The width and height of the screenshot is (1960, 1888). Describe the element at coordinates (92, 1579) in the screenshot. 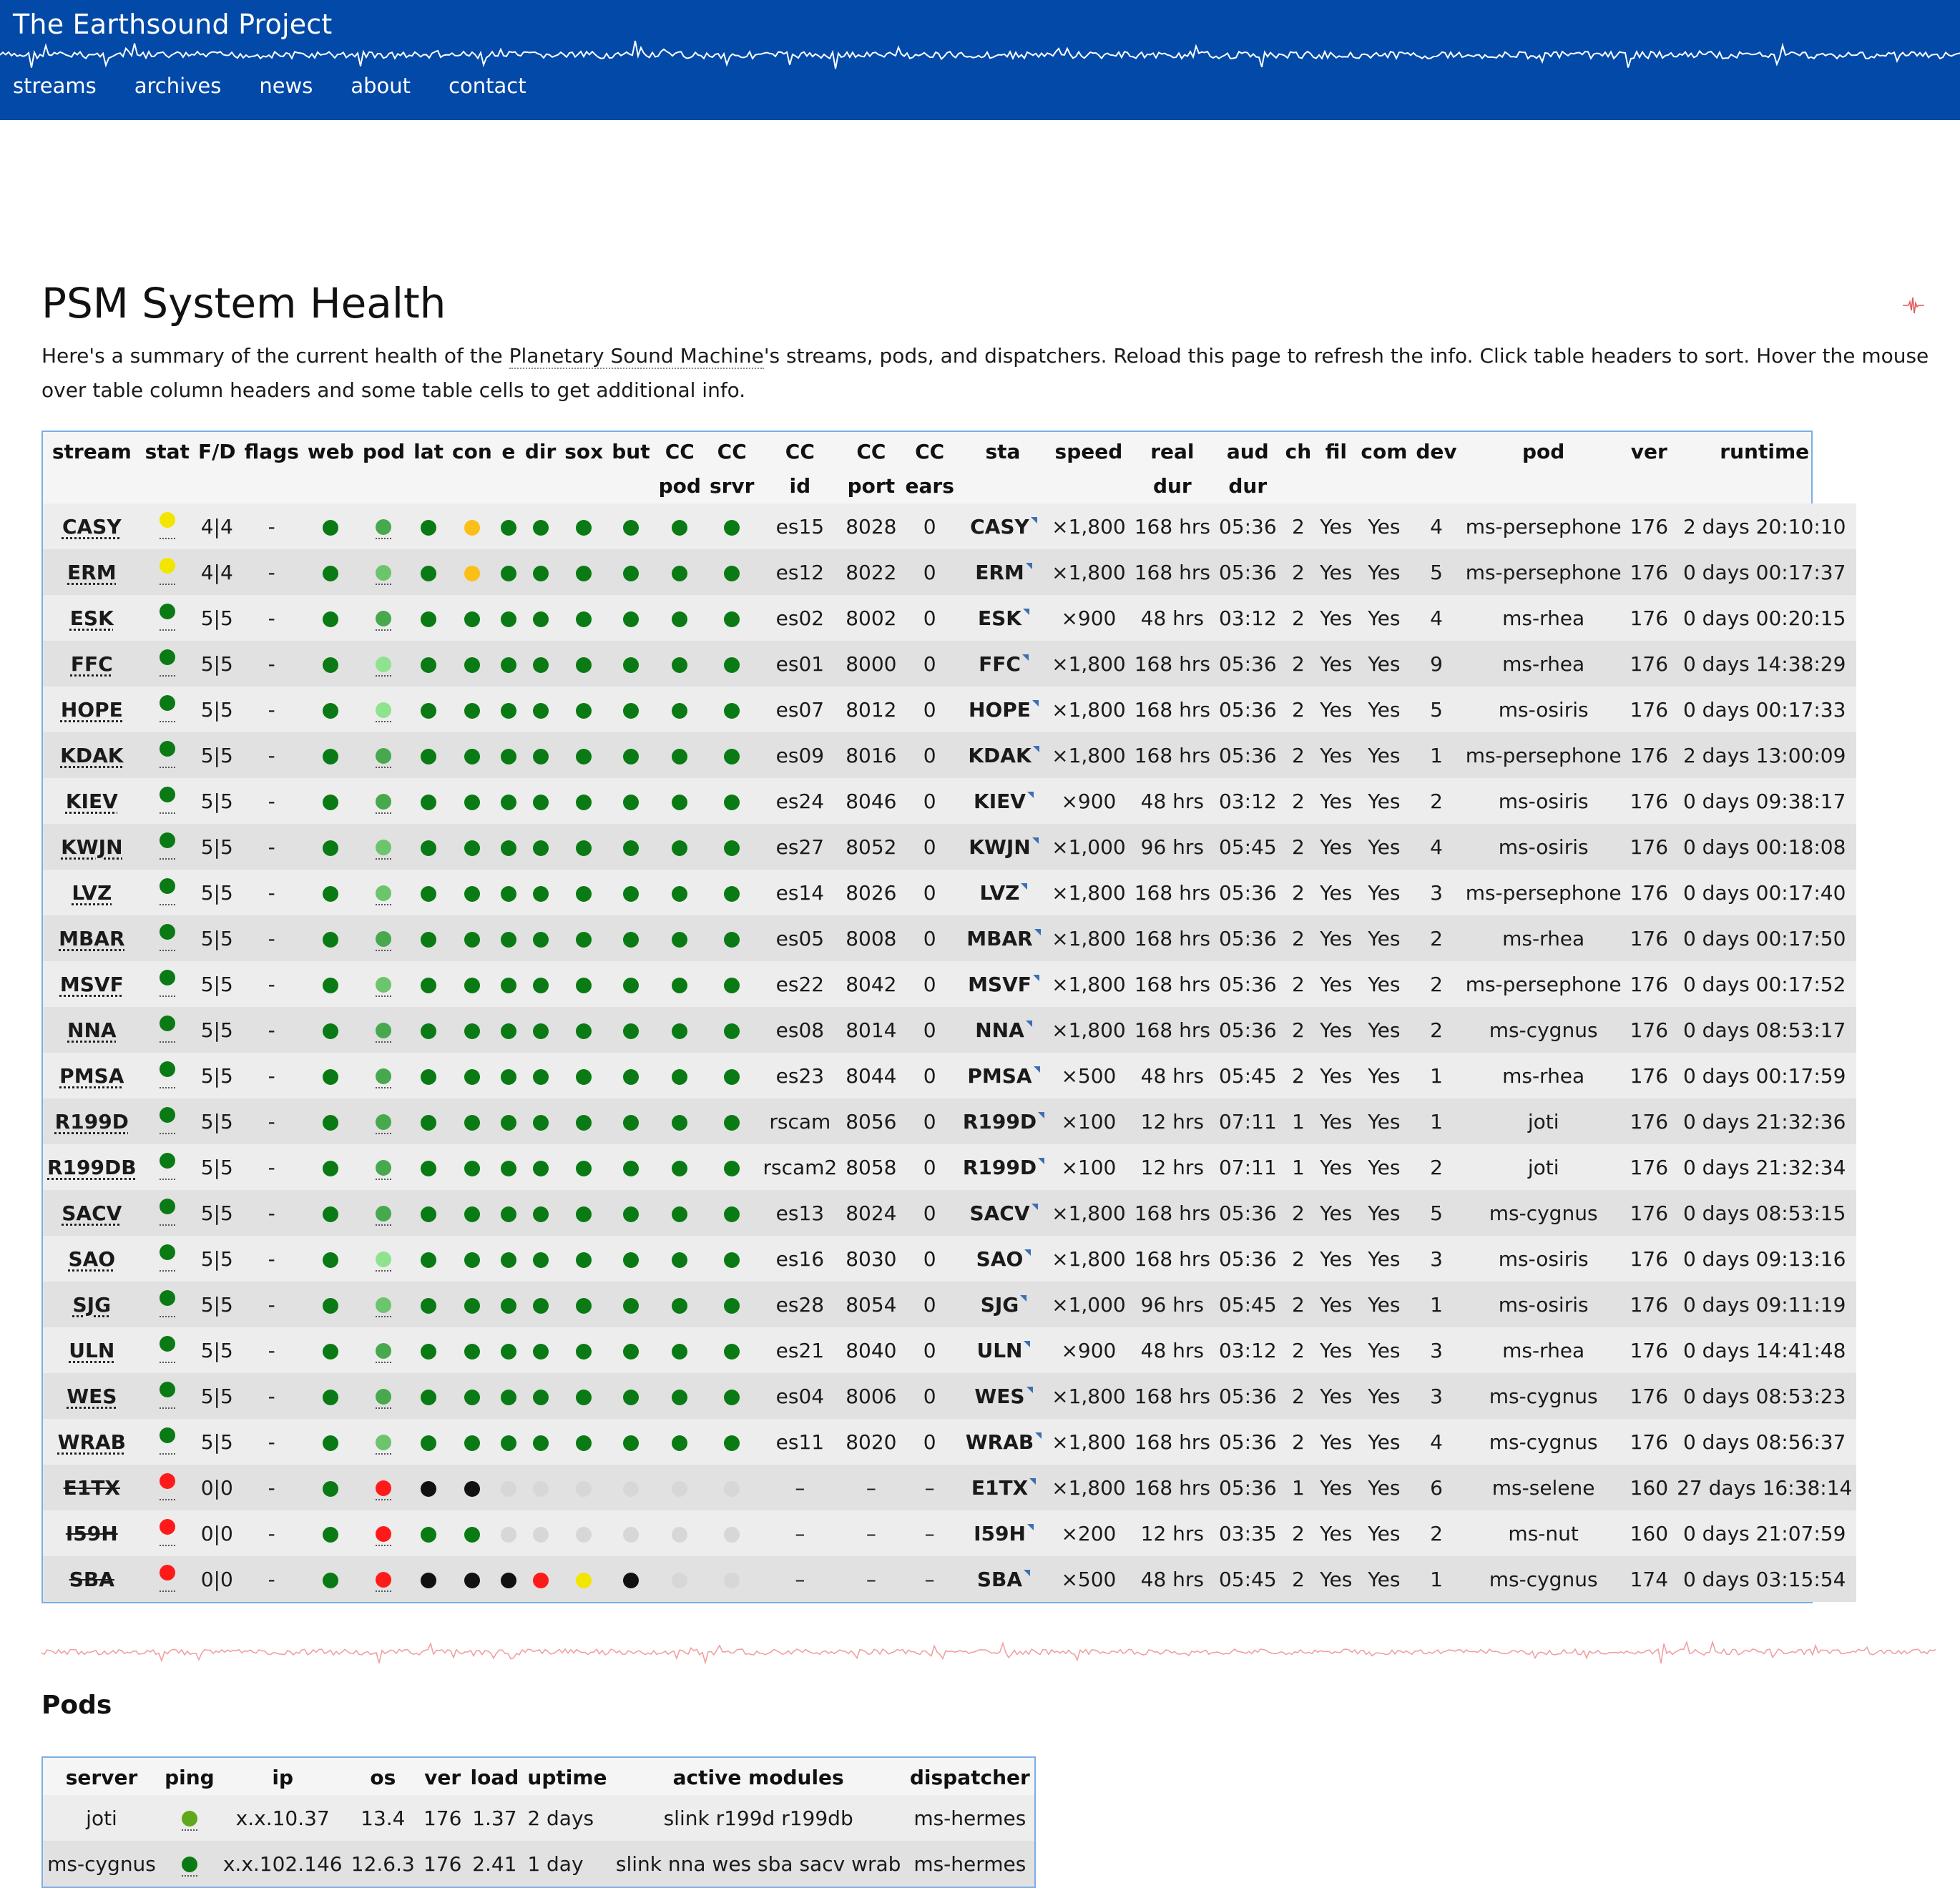

I see `stream-name: SBA` at that location.